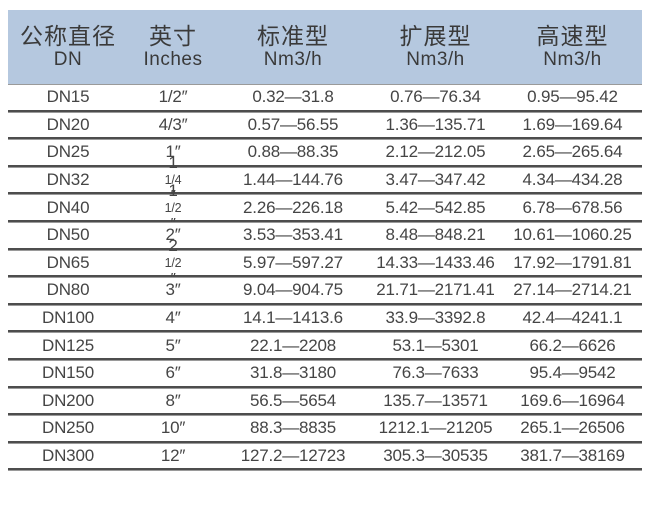 Image resolution: width=650 pixels, height=510 pixels. What do you see at coordinates (68, 207) in the screenshot?
I see `dn-cell: DN40` at bounding box center [68, 207].